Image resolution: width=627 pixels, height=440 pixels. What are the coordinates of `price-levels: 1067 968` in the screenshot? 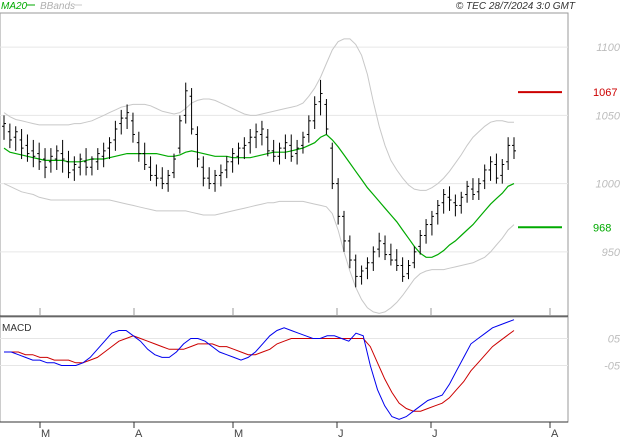 It's located at (567, 160).